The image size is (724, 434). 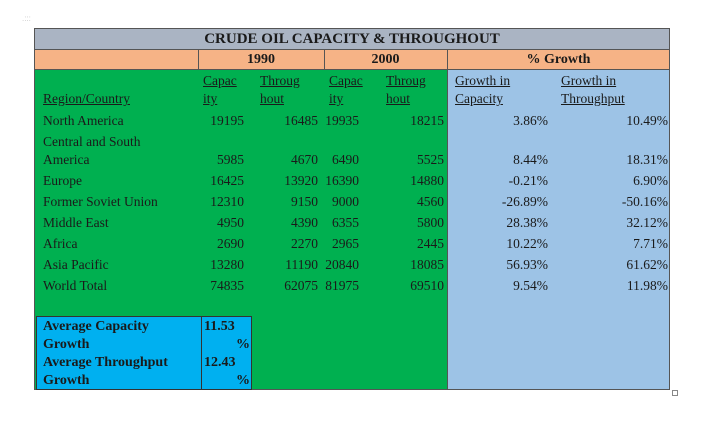 I want to click on cell-thr1: 4390, so click(x=304, y=222).